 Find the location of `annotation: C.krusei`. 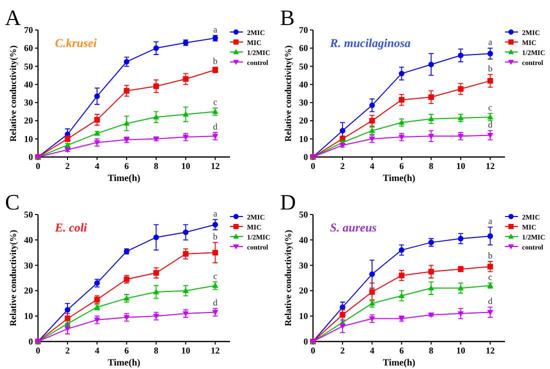

annotation: C.krusei is located at coordinates (76, 43).